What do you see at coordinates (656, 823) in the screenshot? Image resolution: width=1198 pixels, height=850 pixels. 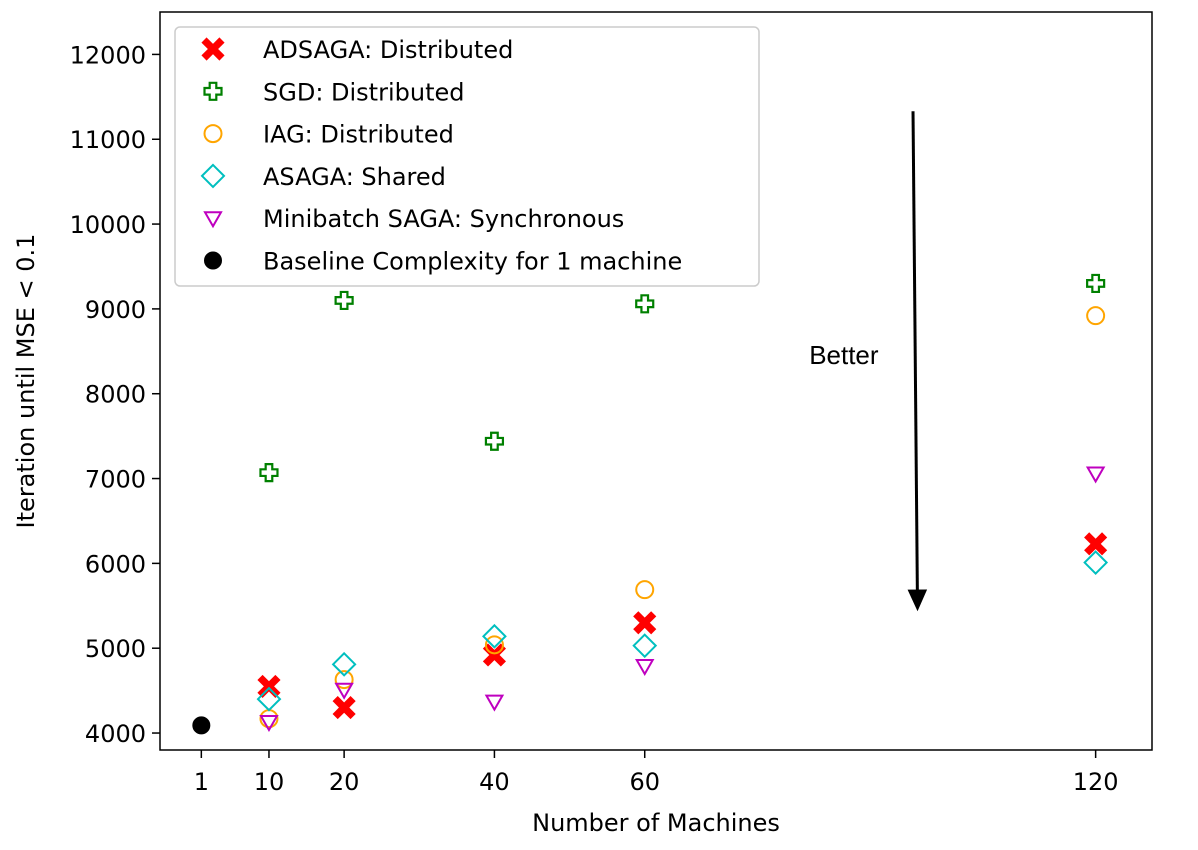 I see `x-axis-label: Number of Machines` at bounding box center [656, 823].